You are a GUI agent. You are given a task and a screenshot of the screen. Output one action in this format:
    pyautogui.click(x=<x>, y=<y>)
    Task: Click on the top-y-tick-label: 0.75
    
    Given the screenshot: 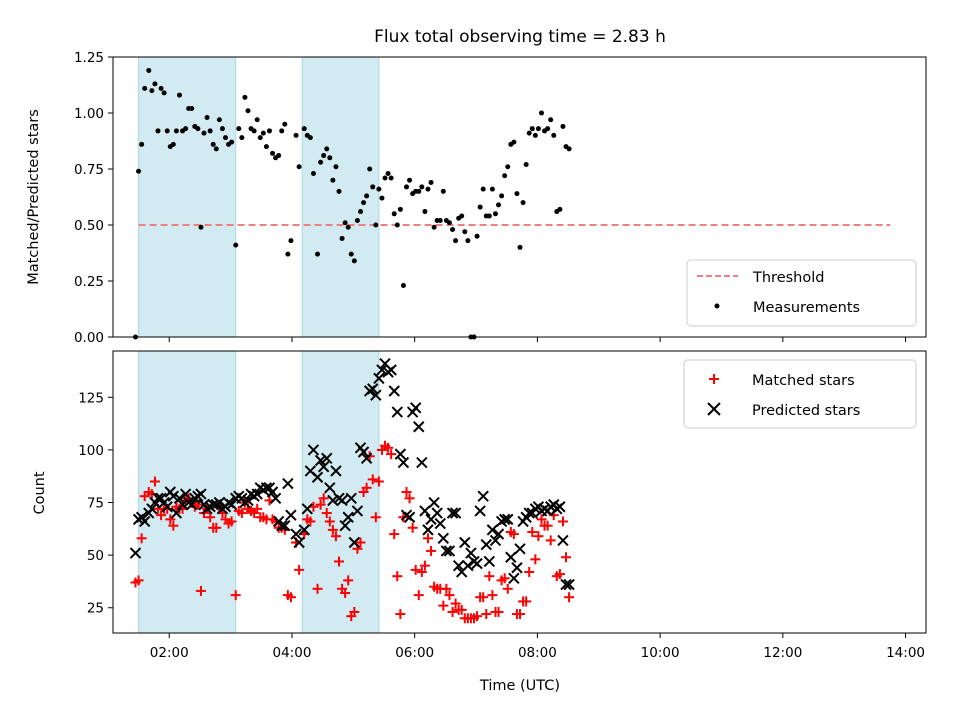 What is the action you would take?
    pyautogui.click(x=89, y=170)
    